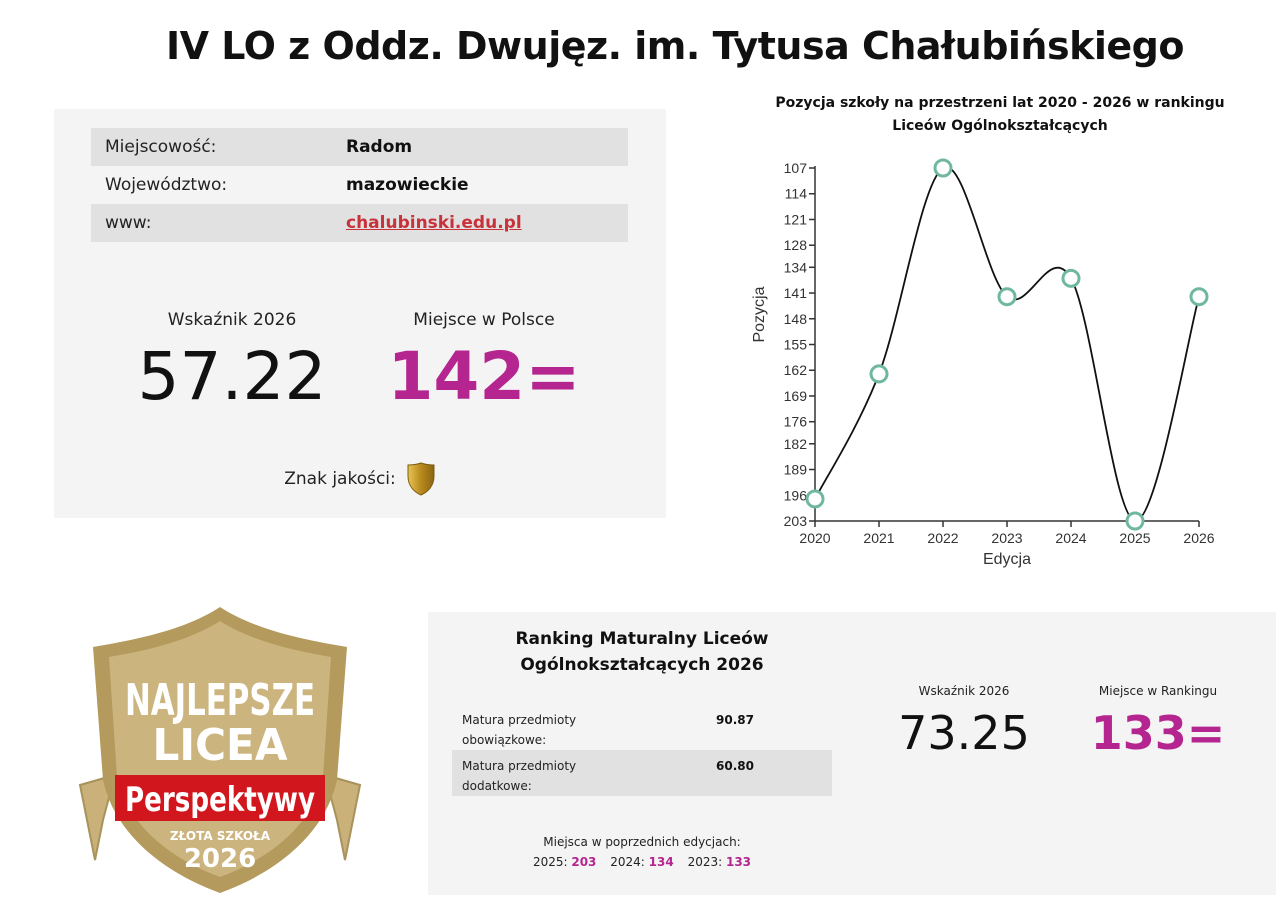 Image resolution: width=1280 pixels, height=905 pixels. I want to click on additional-label-line2: dodatkowe:, so click(497, 786).